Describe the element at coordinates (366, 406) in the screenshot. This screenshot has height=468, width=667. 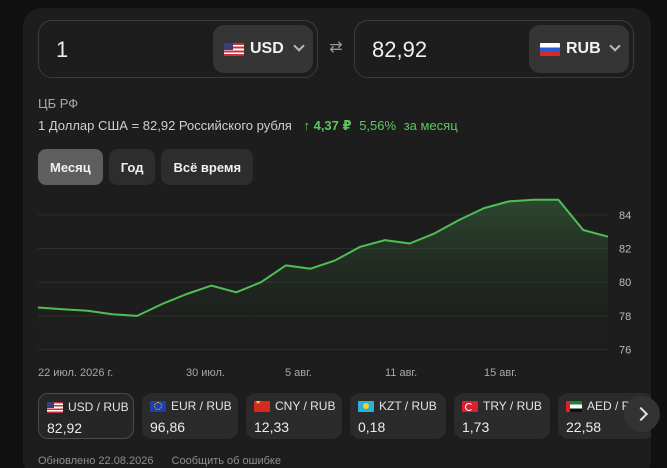
I see `kz-flag-icon` at that location.